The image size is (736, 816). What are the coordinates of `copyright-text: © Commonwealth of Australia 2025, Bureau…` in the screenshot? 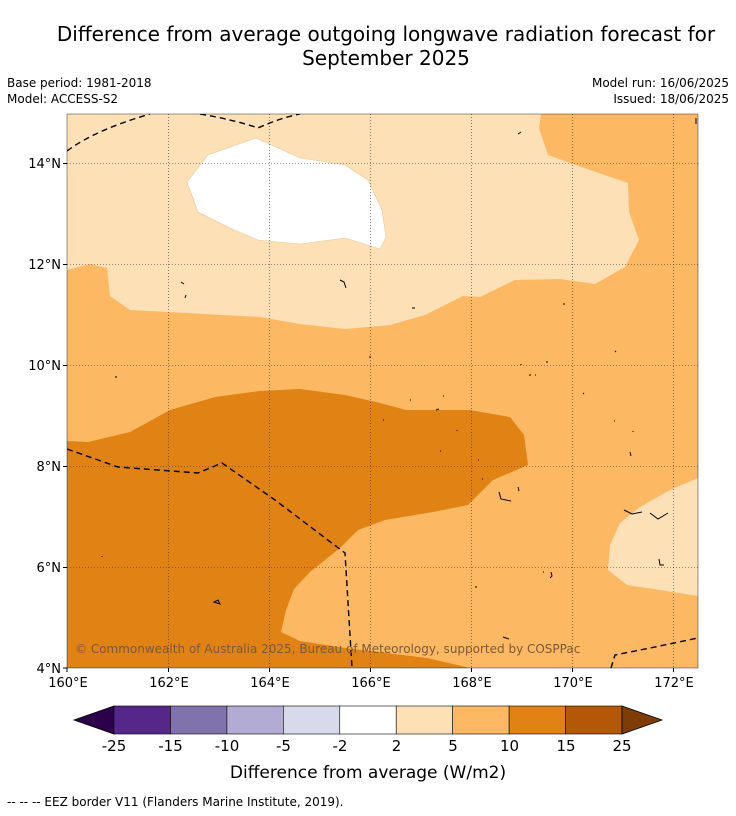 It's located at (327, 649).